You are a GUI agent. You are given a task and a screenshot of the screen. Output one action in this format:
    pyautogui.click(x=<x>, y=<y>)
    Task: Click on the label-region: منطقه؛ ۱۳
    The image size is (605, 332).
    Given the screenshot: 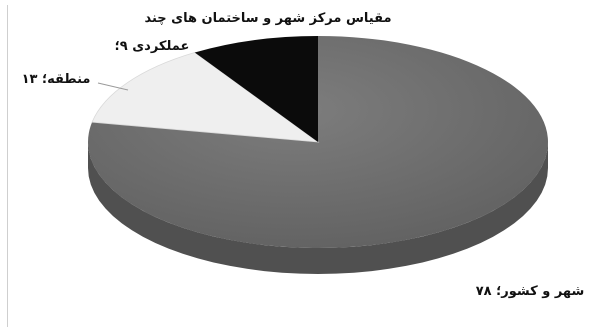 What is the action you would take?
    pyautogui.click(x=56, y=79)
    